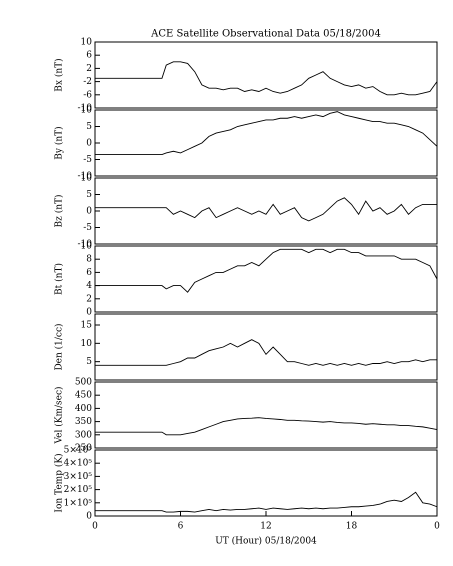 This screenshot has height=566, width=453. I want to click on y-tick-label: 500, so click(83, 383).